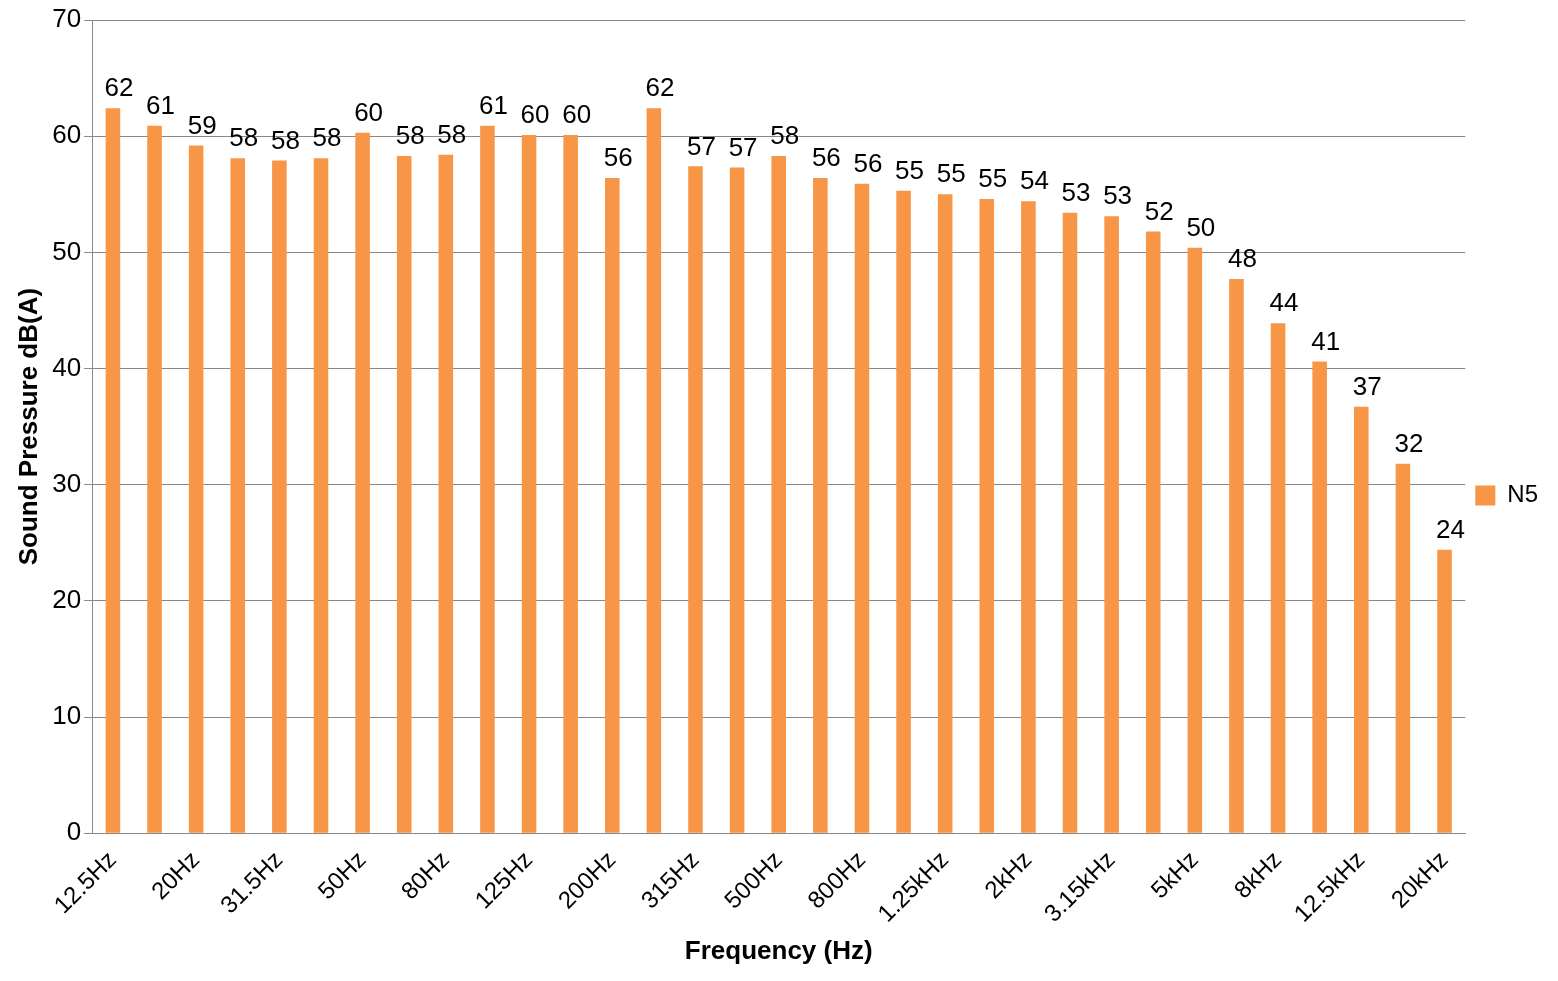  Describe the element at coordinates (67, 599) in the screenshot. I see `y-tick-label: 20` at that location.